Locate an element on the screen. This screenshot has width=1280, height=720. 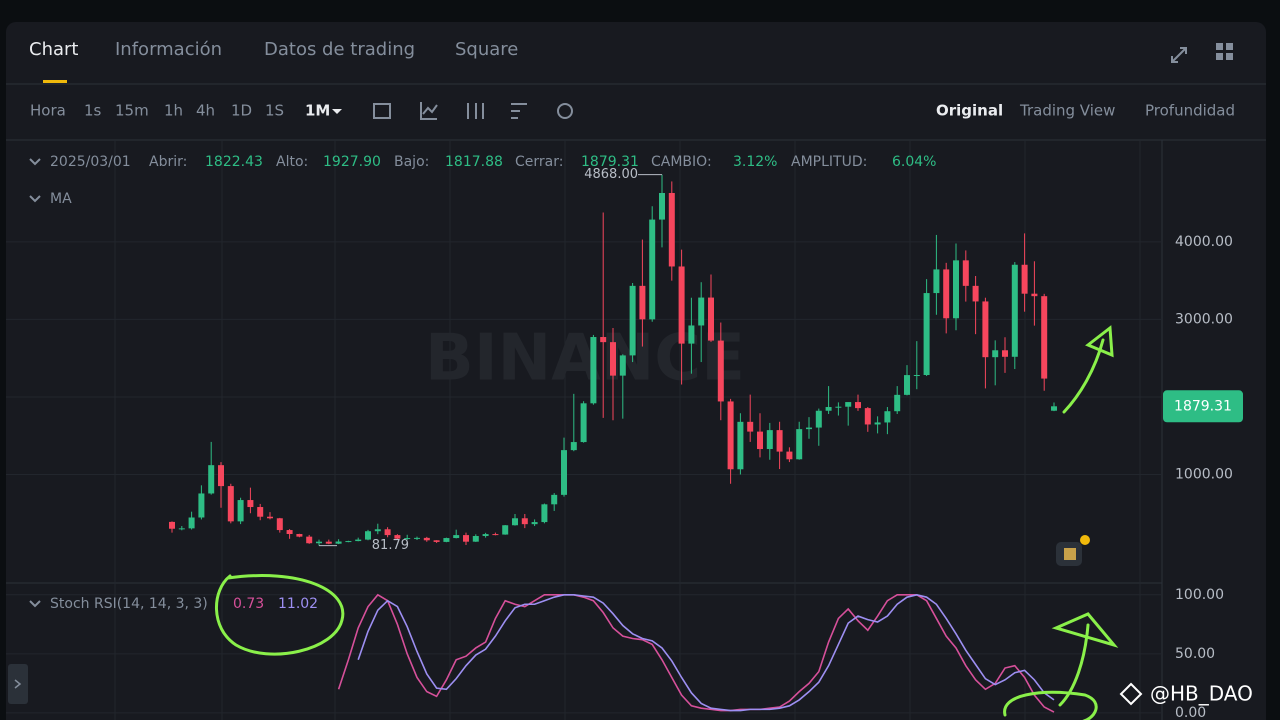
legend-value: 1822.43 is located at coordinates (234, 162).